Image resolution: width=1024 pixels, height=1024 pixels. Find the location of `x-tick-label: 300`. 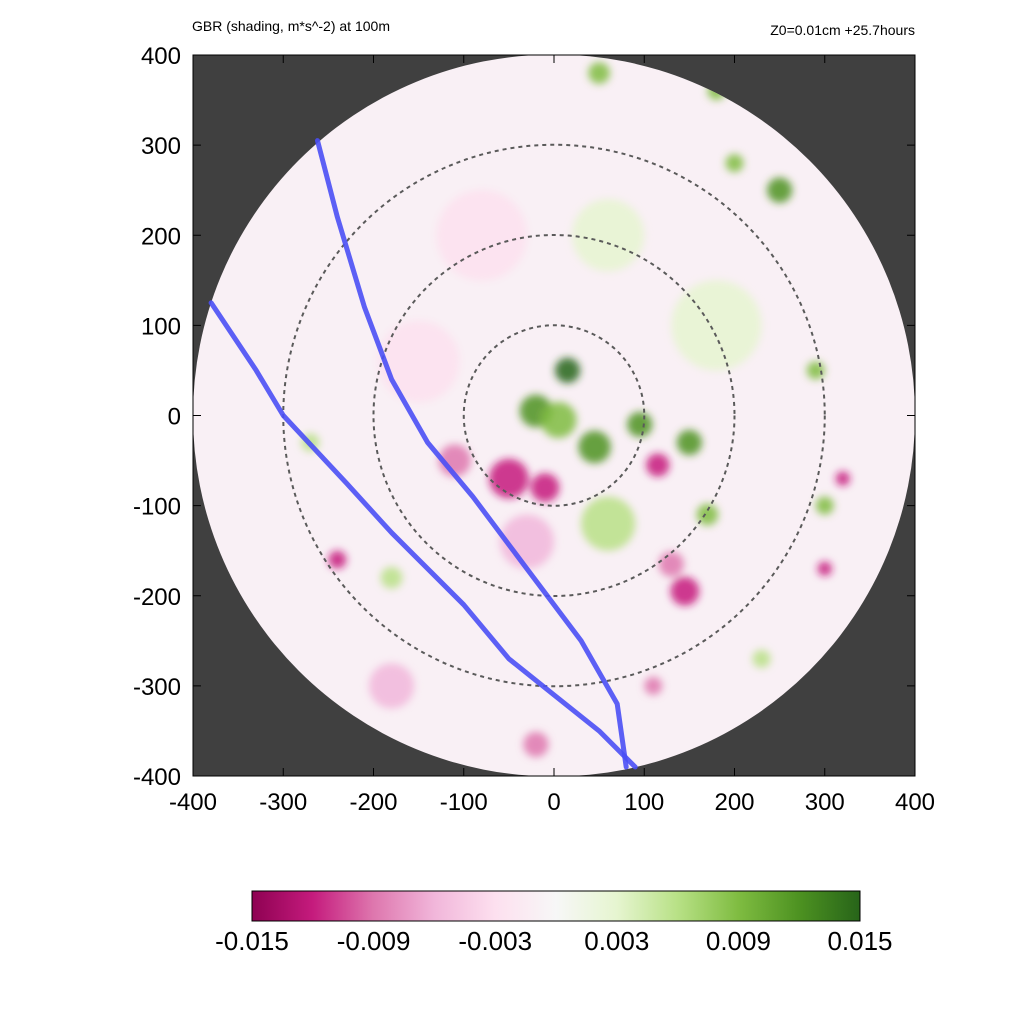

x-tick-label: 300 is located at coordinates (825, 802).